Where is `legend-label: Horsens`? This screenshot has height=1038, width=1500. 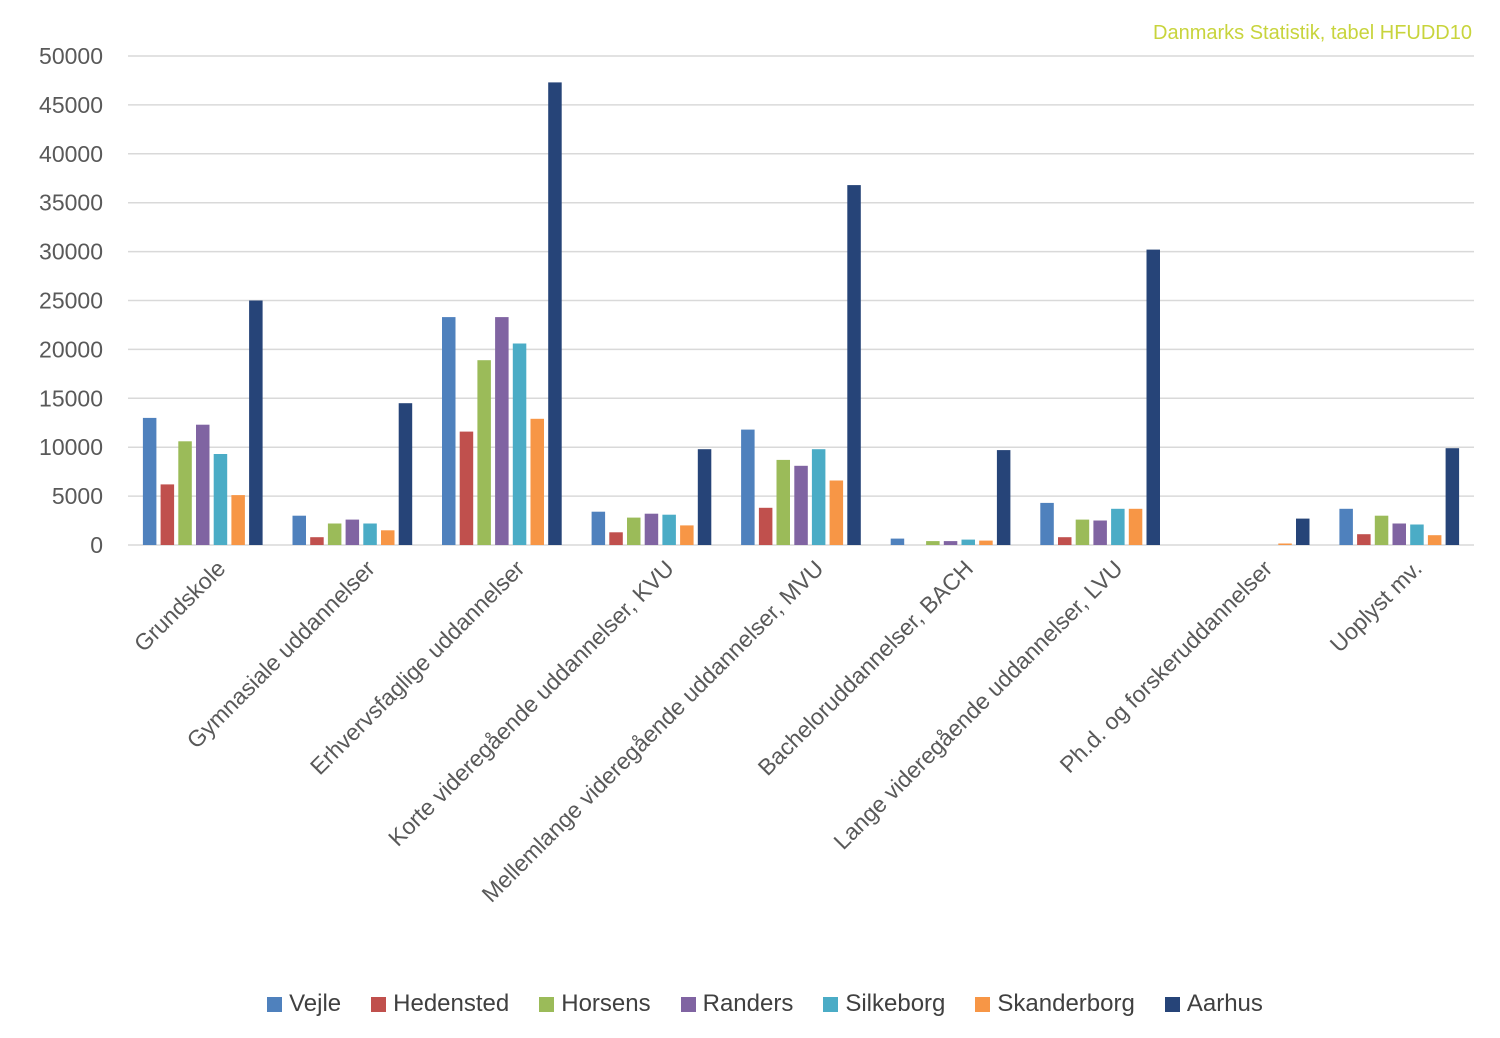
legend-label: Horsens is located at coordinates (606, 1003).